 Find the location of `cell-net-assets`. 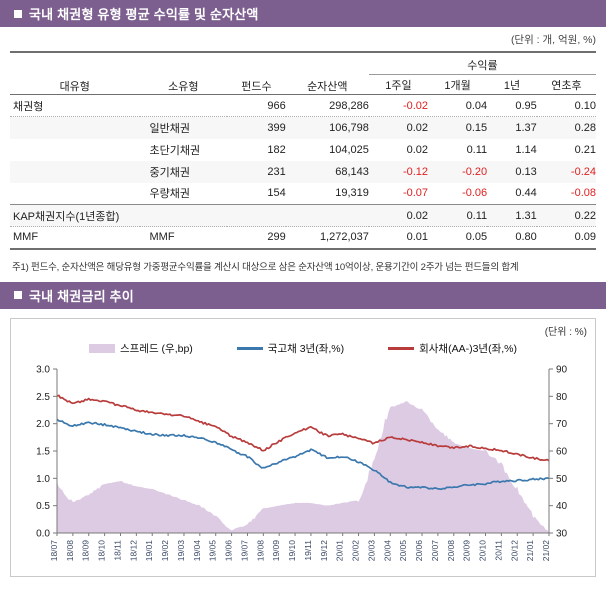

cell-net-assets is located at coordinates (327, 215).